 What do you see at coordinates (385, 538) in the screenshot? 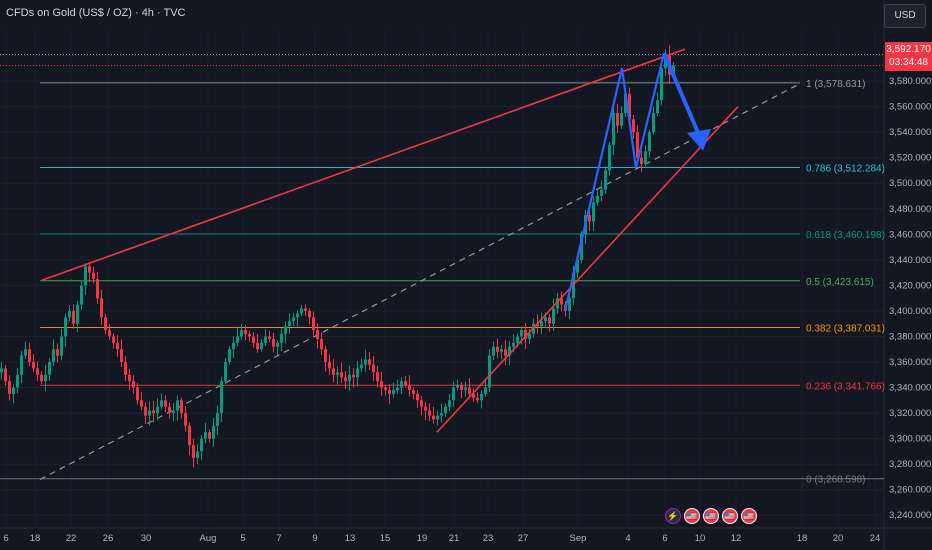
I see `x-tick-label: 15` at bounding box center [385, 538].